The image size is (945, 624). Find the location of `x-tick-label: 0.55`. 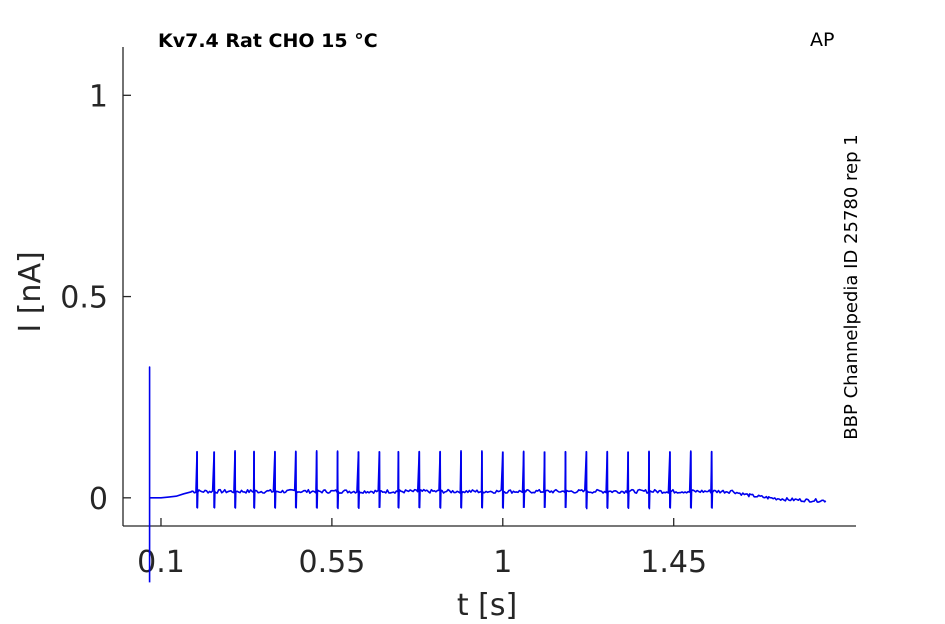

x-tick-label: 0.55 is located at coordinates (331, 562).